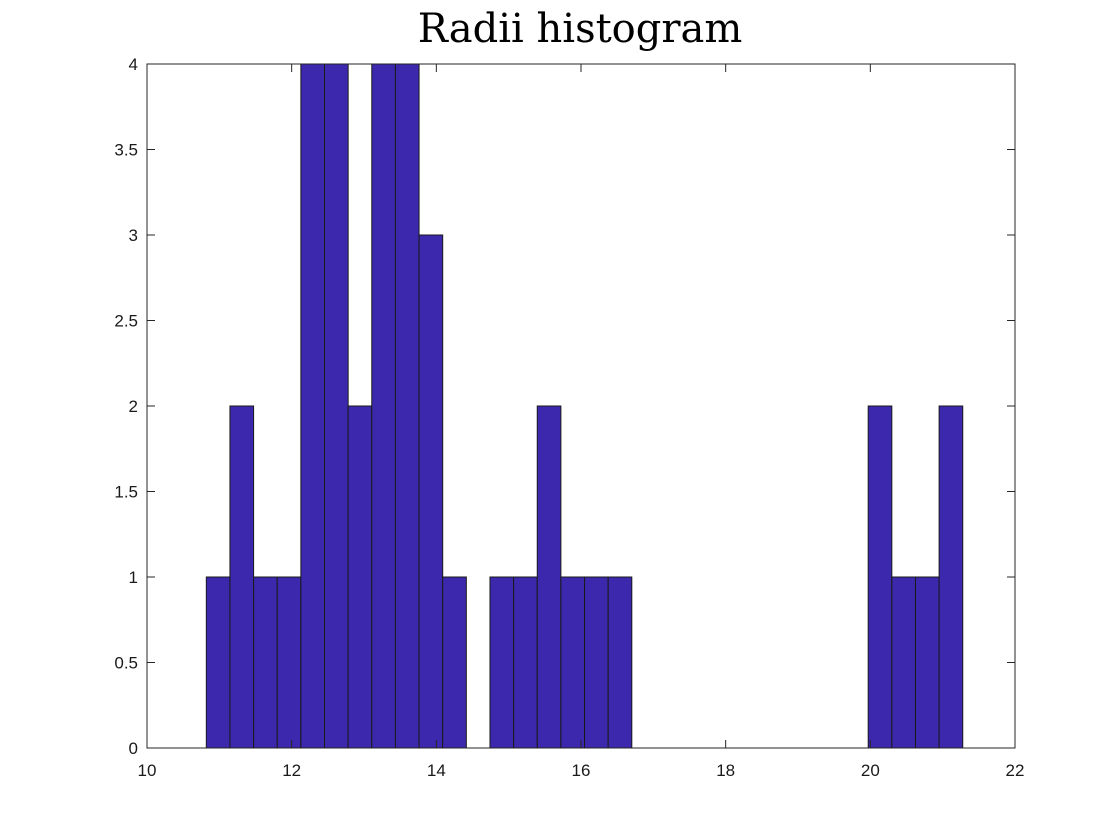 This screenshot has height=840, width=1120. I want to click on y-tick-label: 4, so click(133, 64).